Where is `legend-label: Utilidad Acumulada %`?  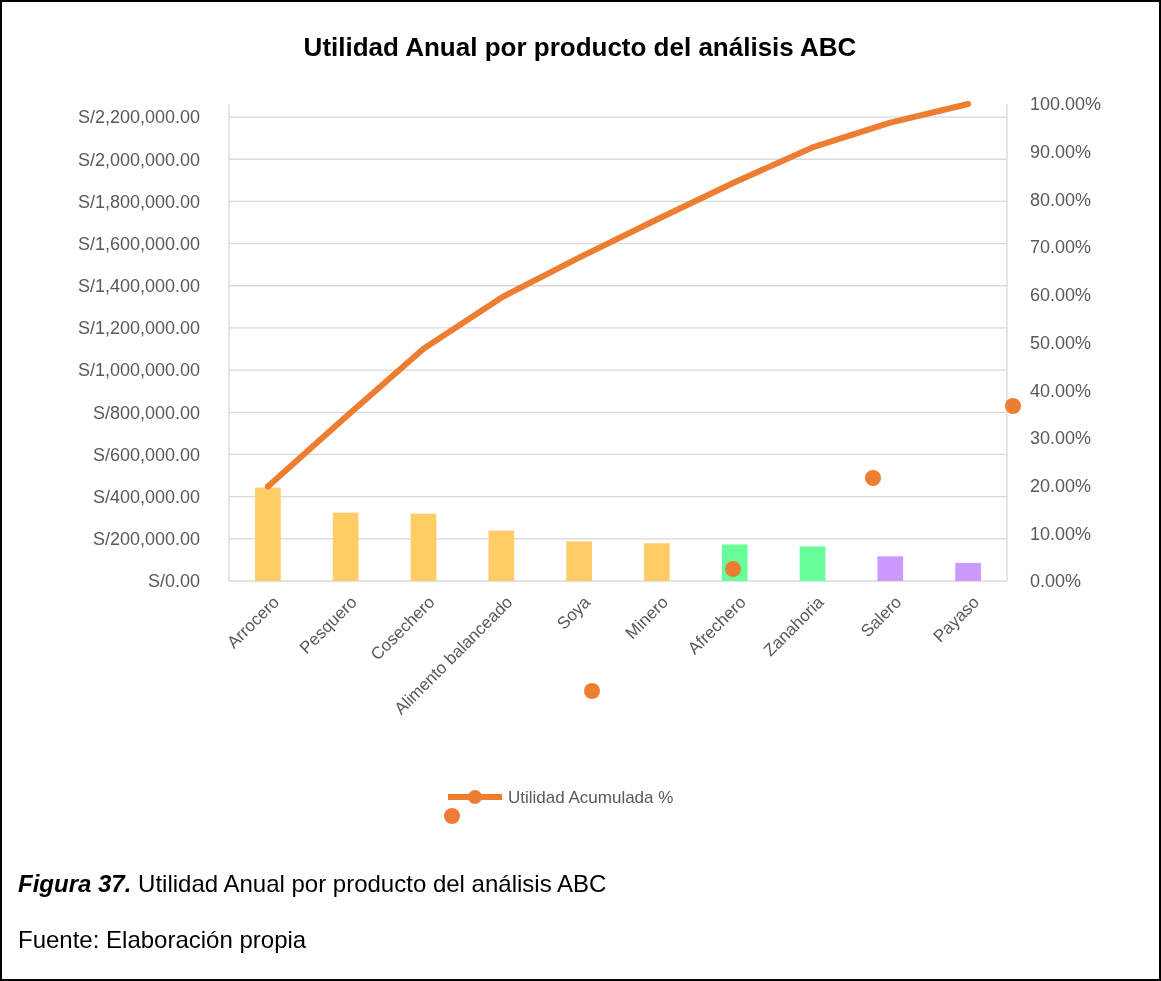 legend-label: Utilidad Acumulada % is located at coordinates (591, 797).